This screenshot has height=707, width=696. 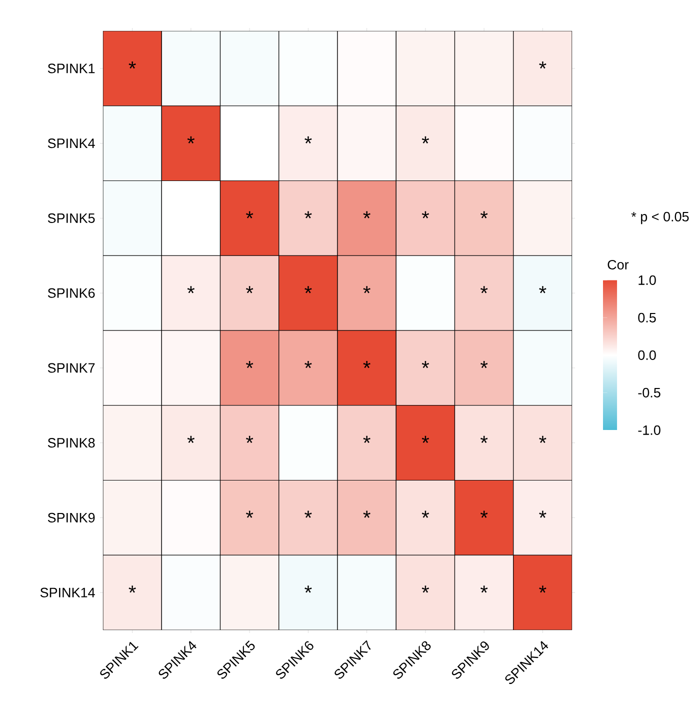 I want to click on color-bar-label: 0.0, so click(x=647, y=355).